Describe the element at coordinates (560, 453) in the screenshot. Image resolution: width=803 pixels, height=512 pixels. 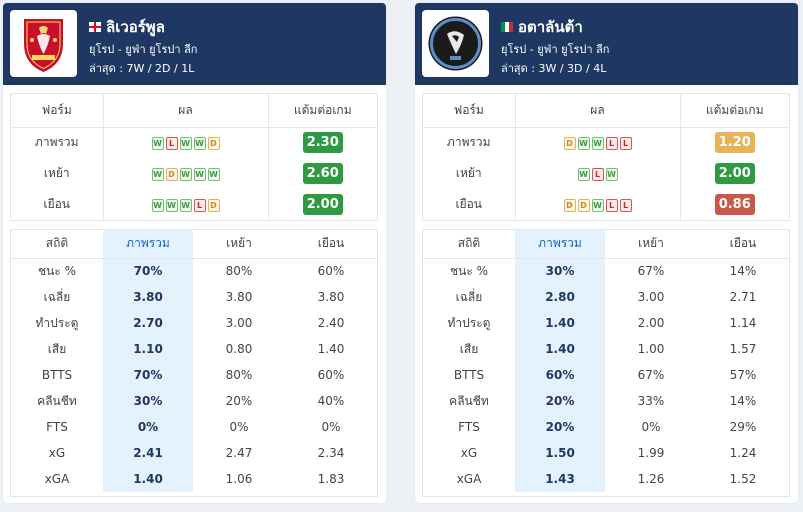
I see `stat-overall: 1.50` at that location.